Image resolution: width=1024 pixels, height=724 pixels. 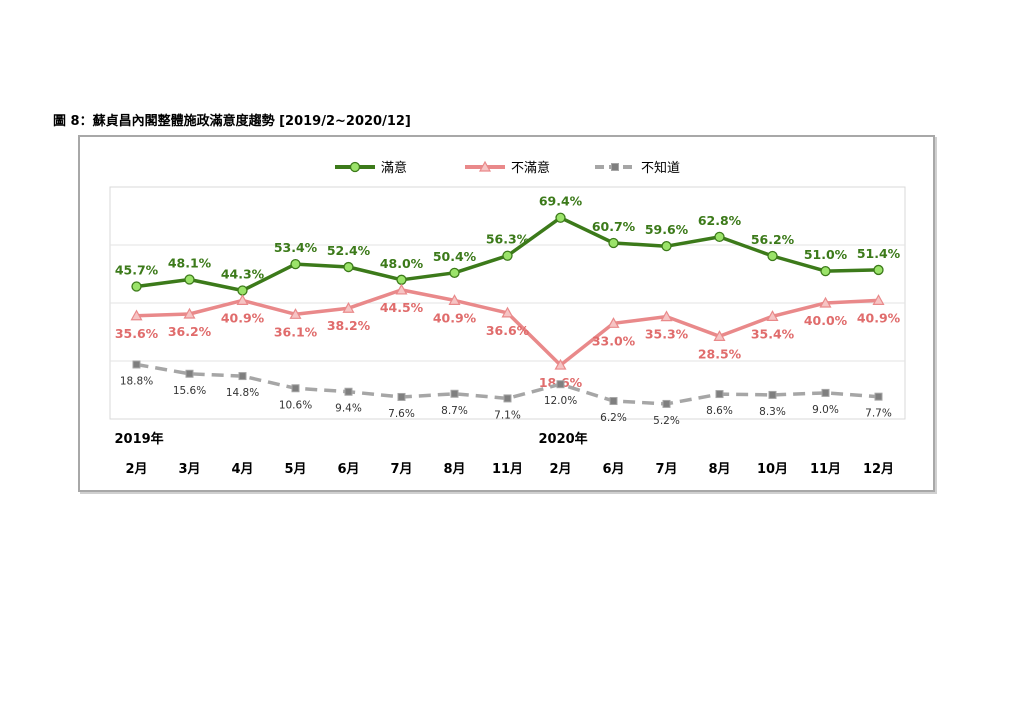 I want to click on x-tick-label-4: 6月, so click(x=348, y=469).